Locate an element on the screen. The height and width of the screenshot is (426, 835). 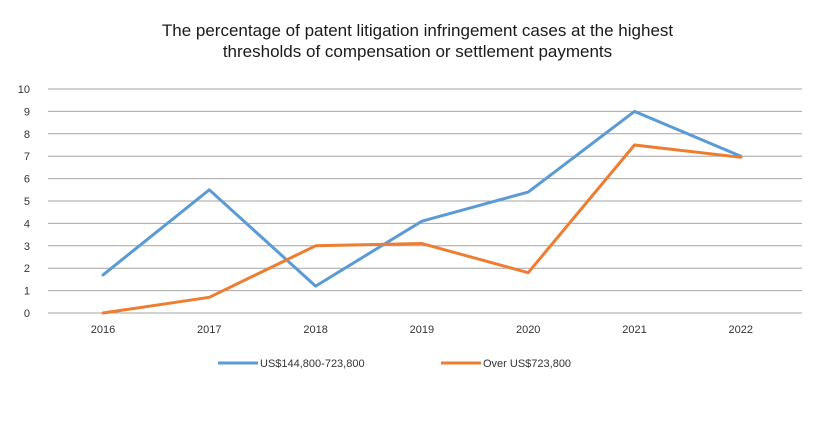
y-tick-label: 8 is located at coordinates (27, 135).